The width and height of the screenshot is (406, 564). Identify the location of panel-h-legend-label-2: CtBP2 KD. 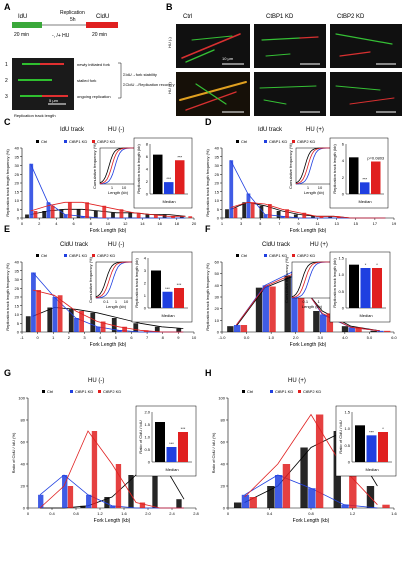
(312, 391).